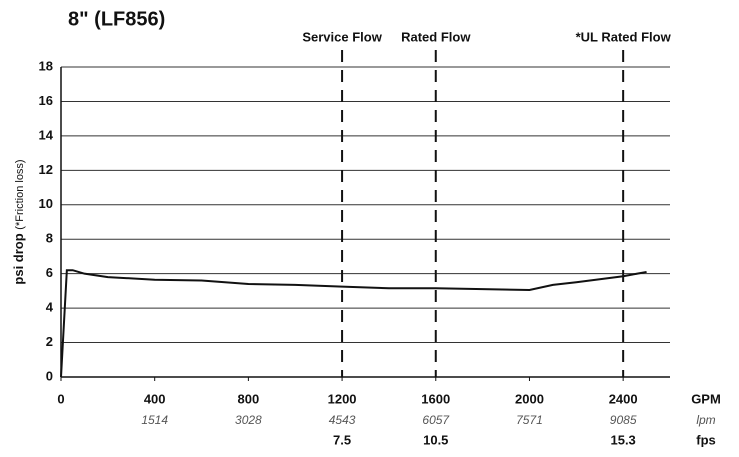  Describe the element at coordinates (46, 203) in the screenshot. I see `y-tick-label: 10` at that location.